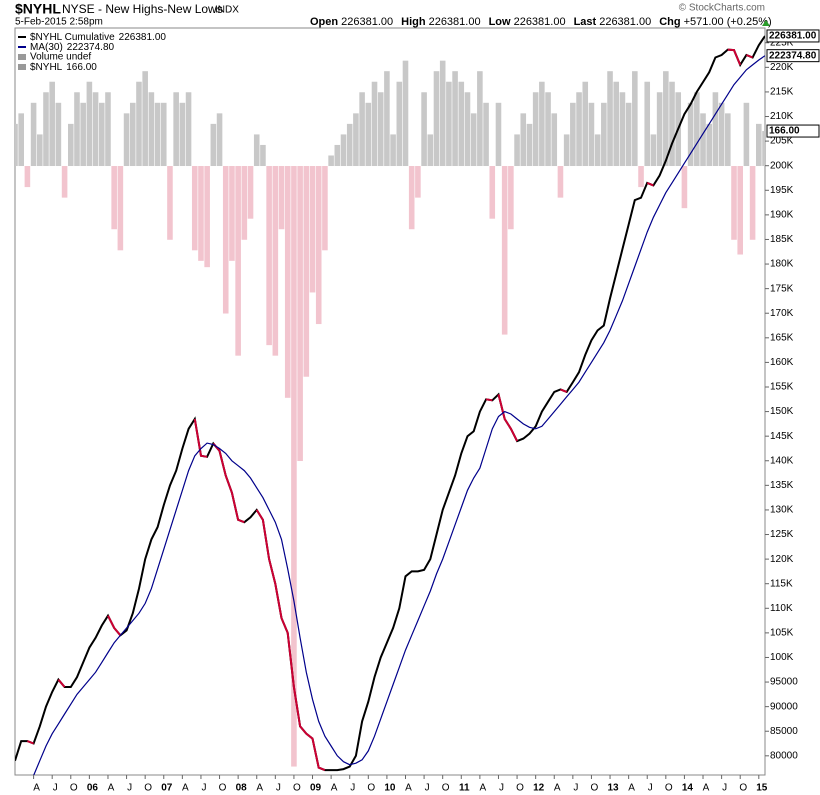 This screenshot has width=820, height=795. I want to click on value-badge-label: 222374.80, so click(793, 55).